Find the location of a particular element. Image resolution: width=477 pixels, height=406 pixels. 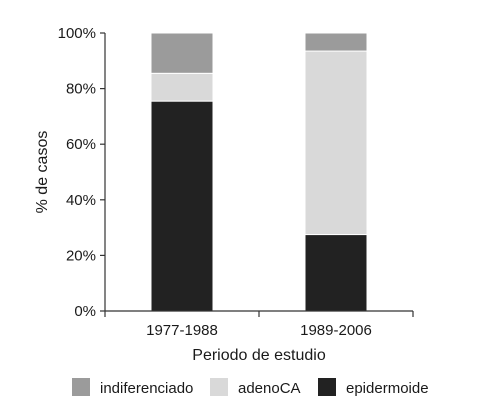

legend-label-adenoCA: adenoCA is located at coordinates (269, 388).